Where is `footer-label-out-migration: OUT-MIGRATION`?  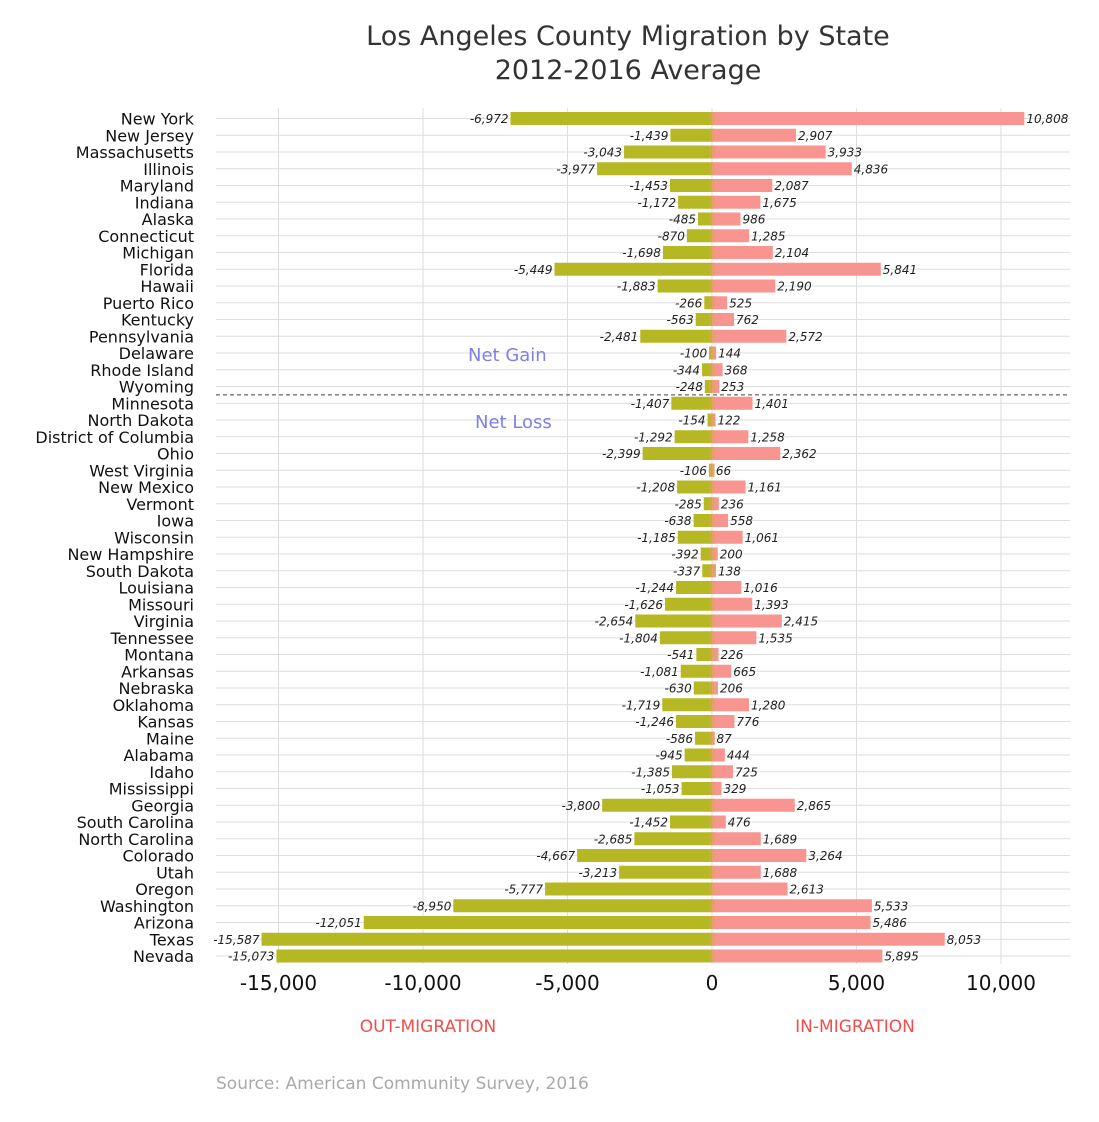
footer-label-out-migration: OUT-MIGRATION is located at coordinates (428, 1027).